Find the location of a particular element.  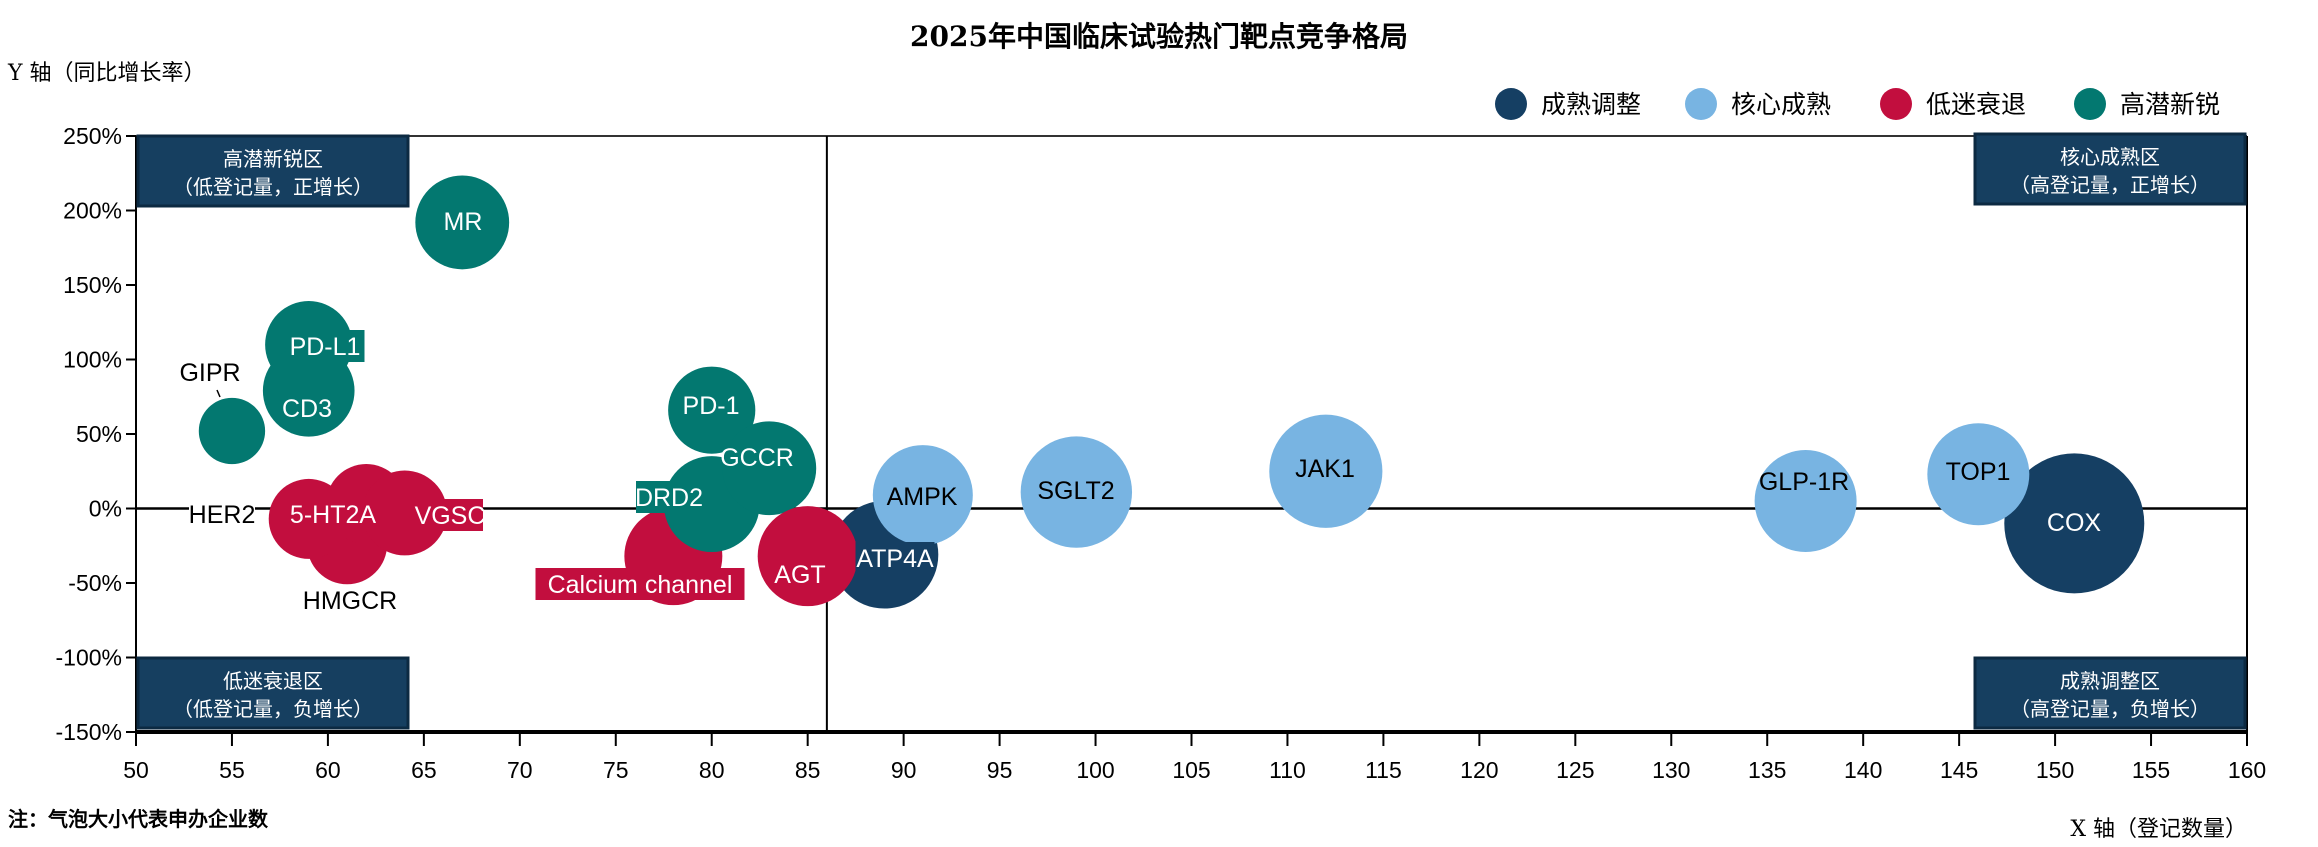

y-tick-label: -150% is located at coordinates (89, 732).